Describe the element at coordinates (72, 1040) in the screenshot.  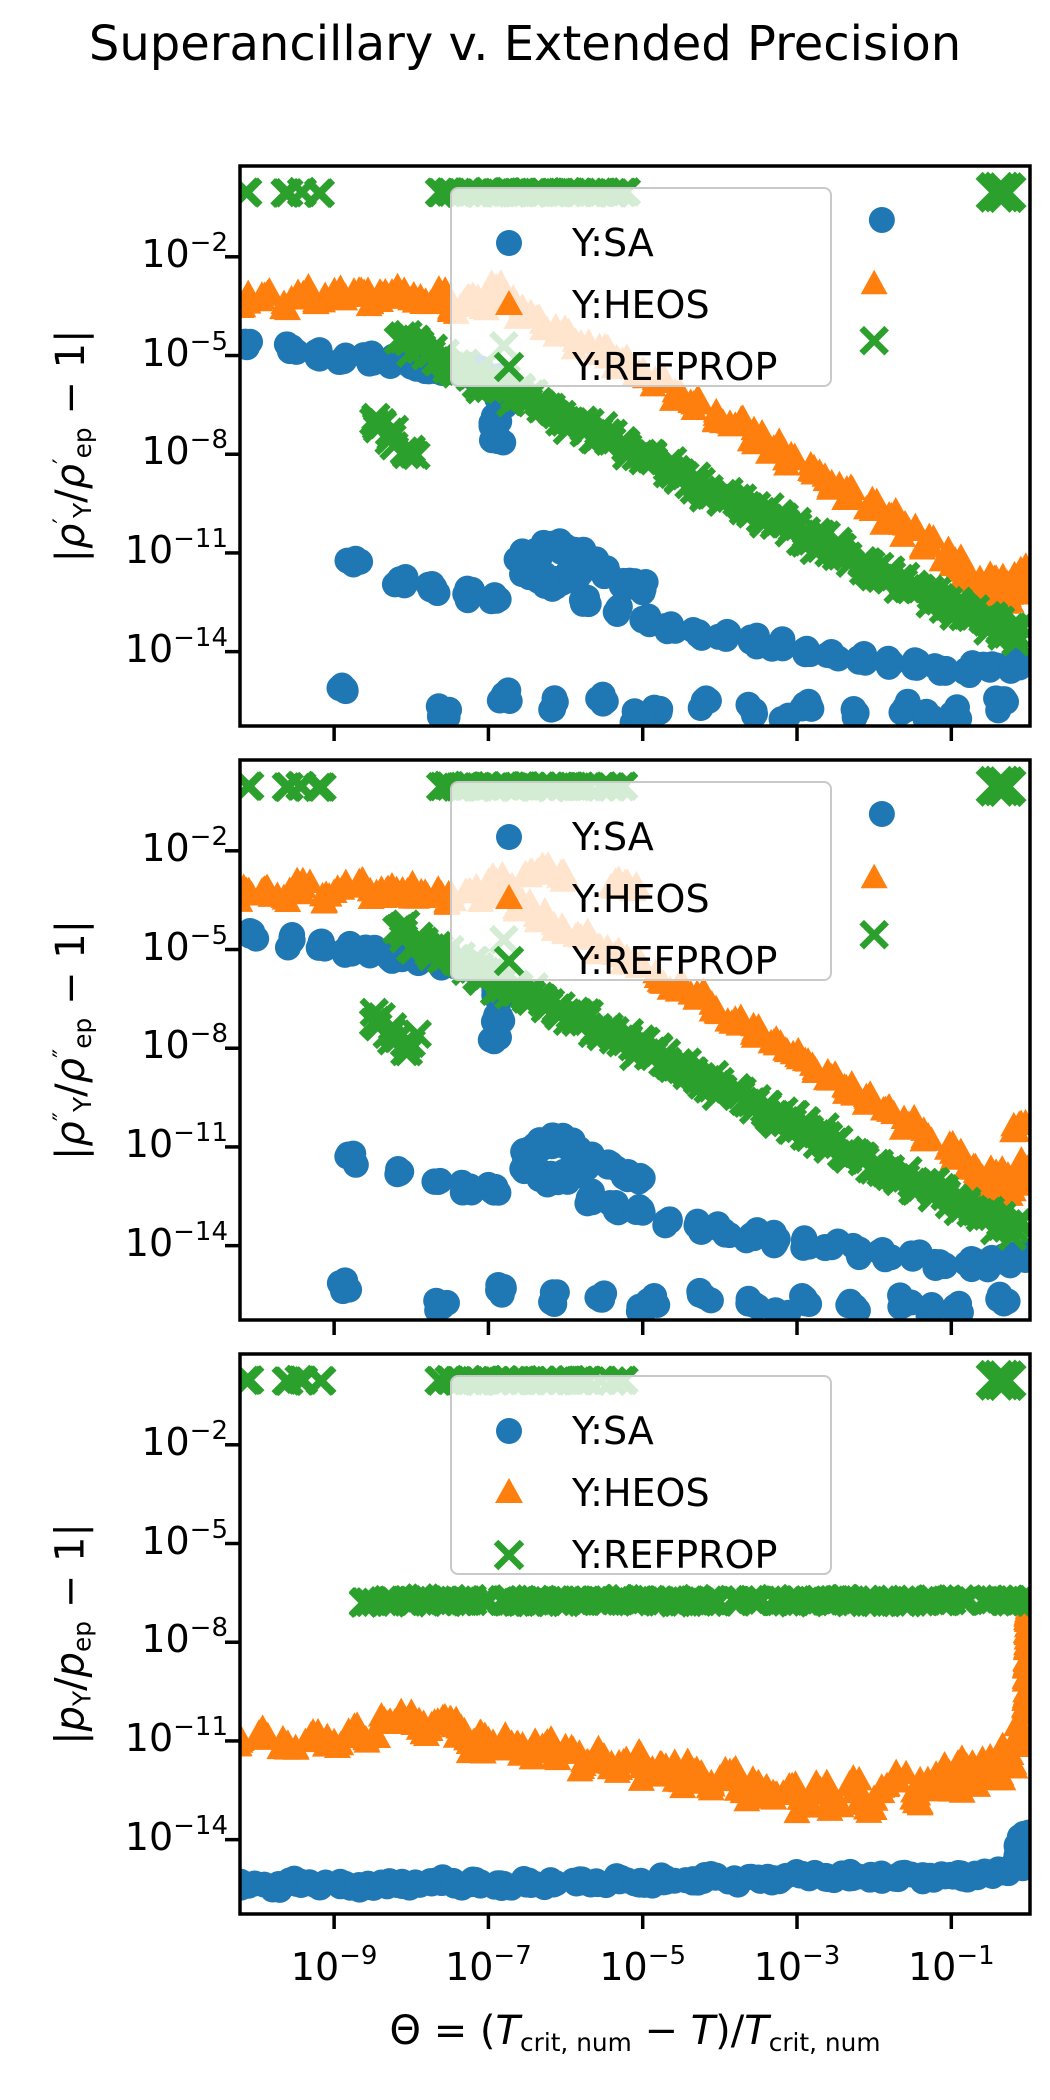
I see `y-axis-label-2: |ρ″Y/ρ″ep − 1|` at that location.